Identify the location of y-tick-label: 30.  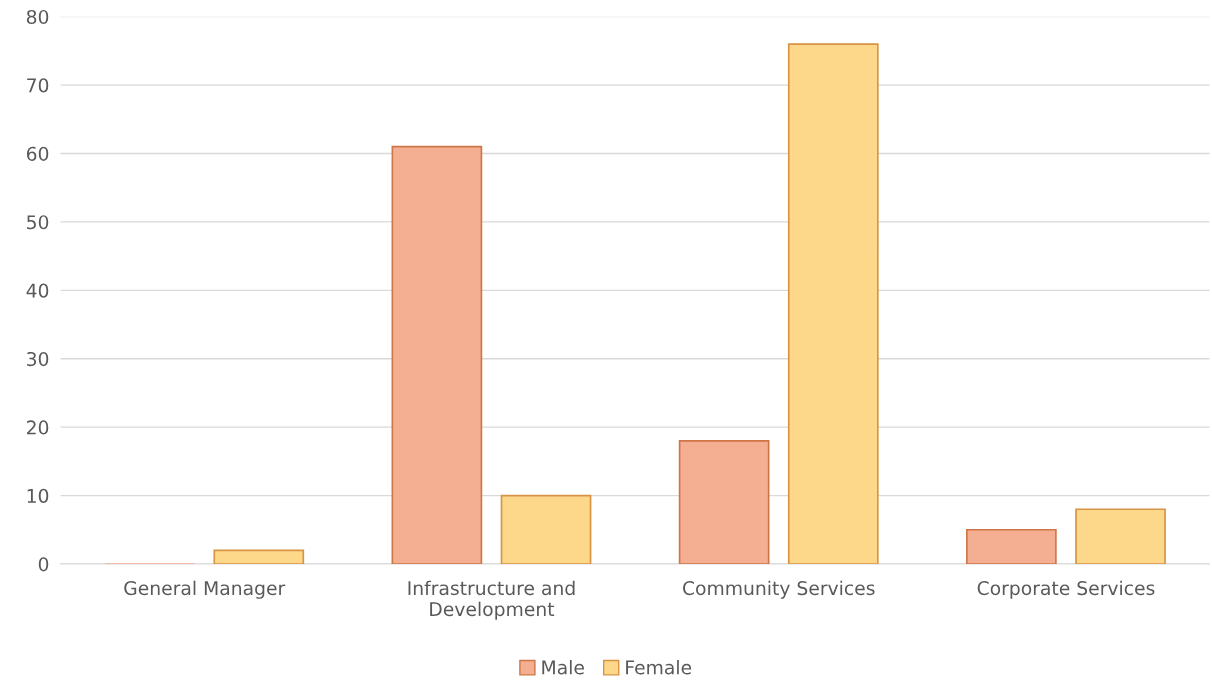
(38, 359).